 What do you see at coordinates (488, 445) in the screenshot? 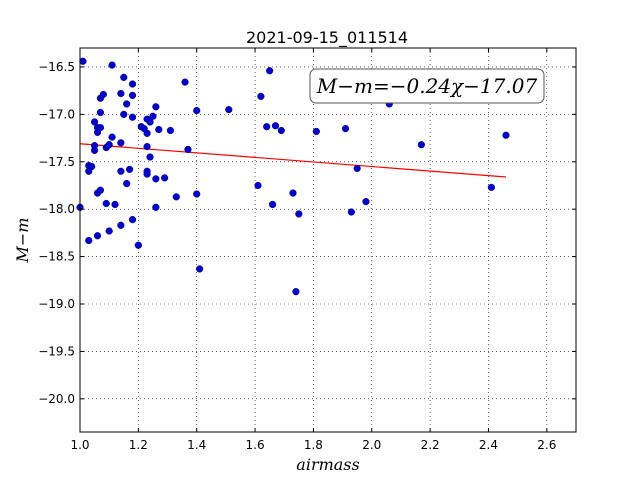
I see `x-tick-label: 2.4` at bounding box center [488, 445].